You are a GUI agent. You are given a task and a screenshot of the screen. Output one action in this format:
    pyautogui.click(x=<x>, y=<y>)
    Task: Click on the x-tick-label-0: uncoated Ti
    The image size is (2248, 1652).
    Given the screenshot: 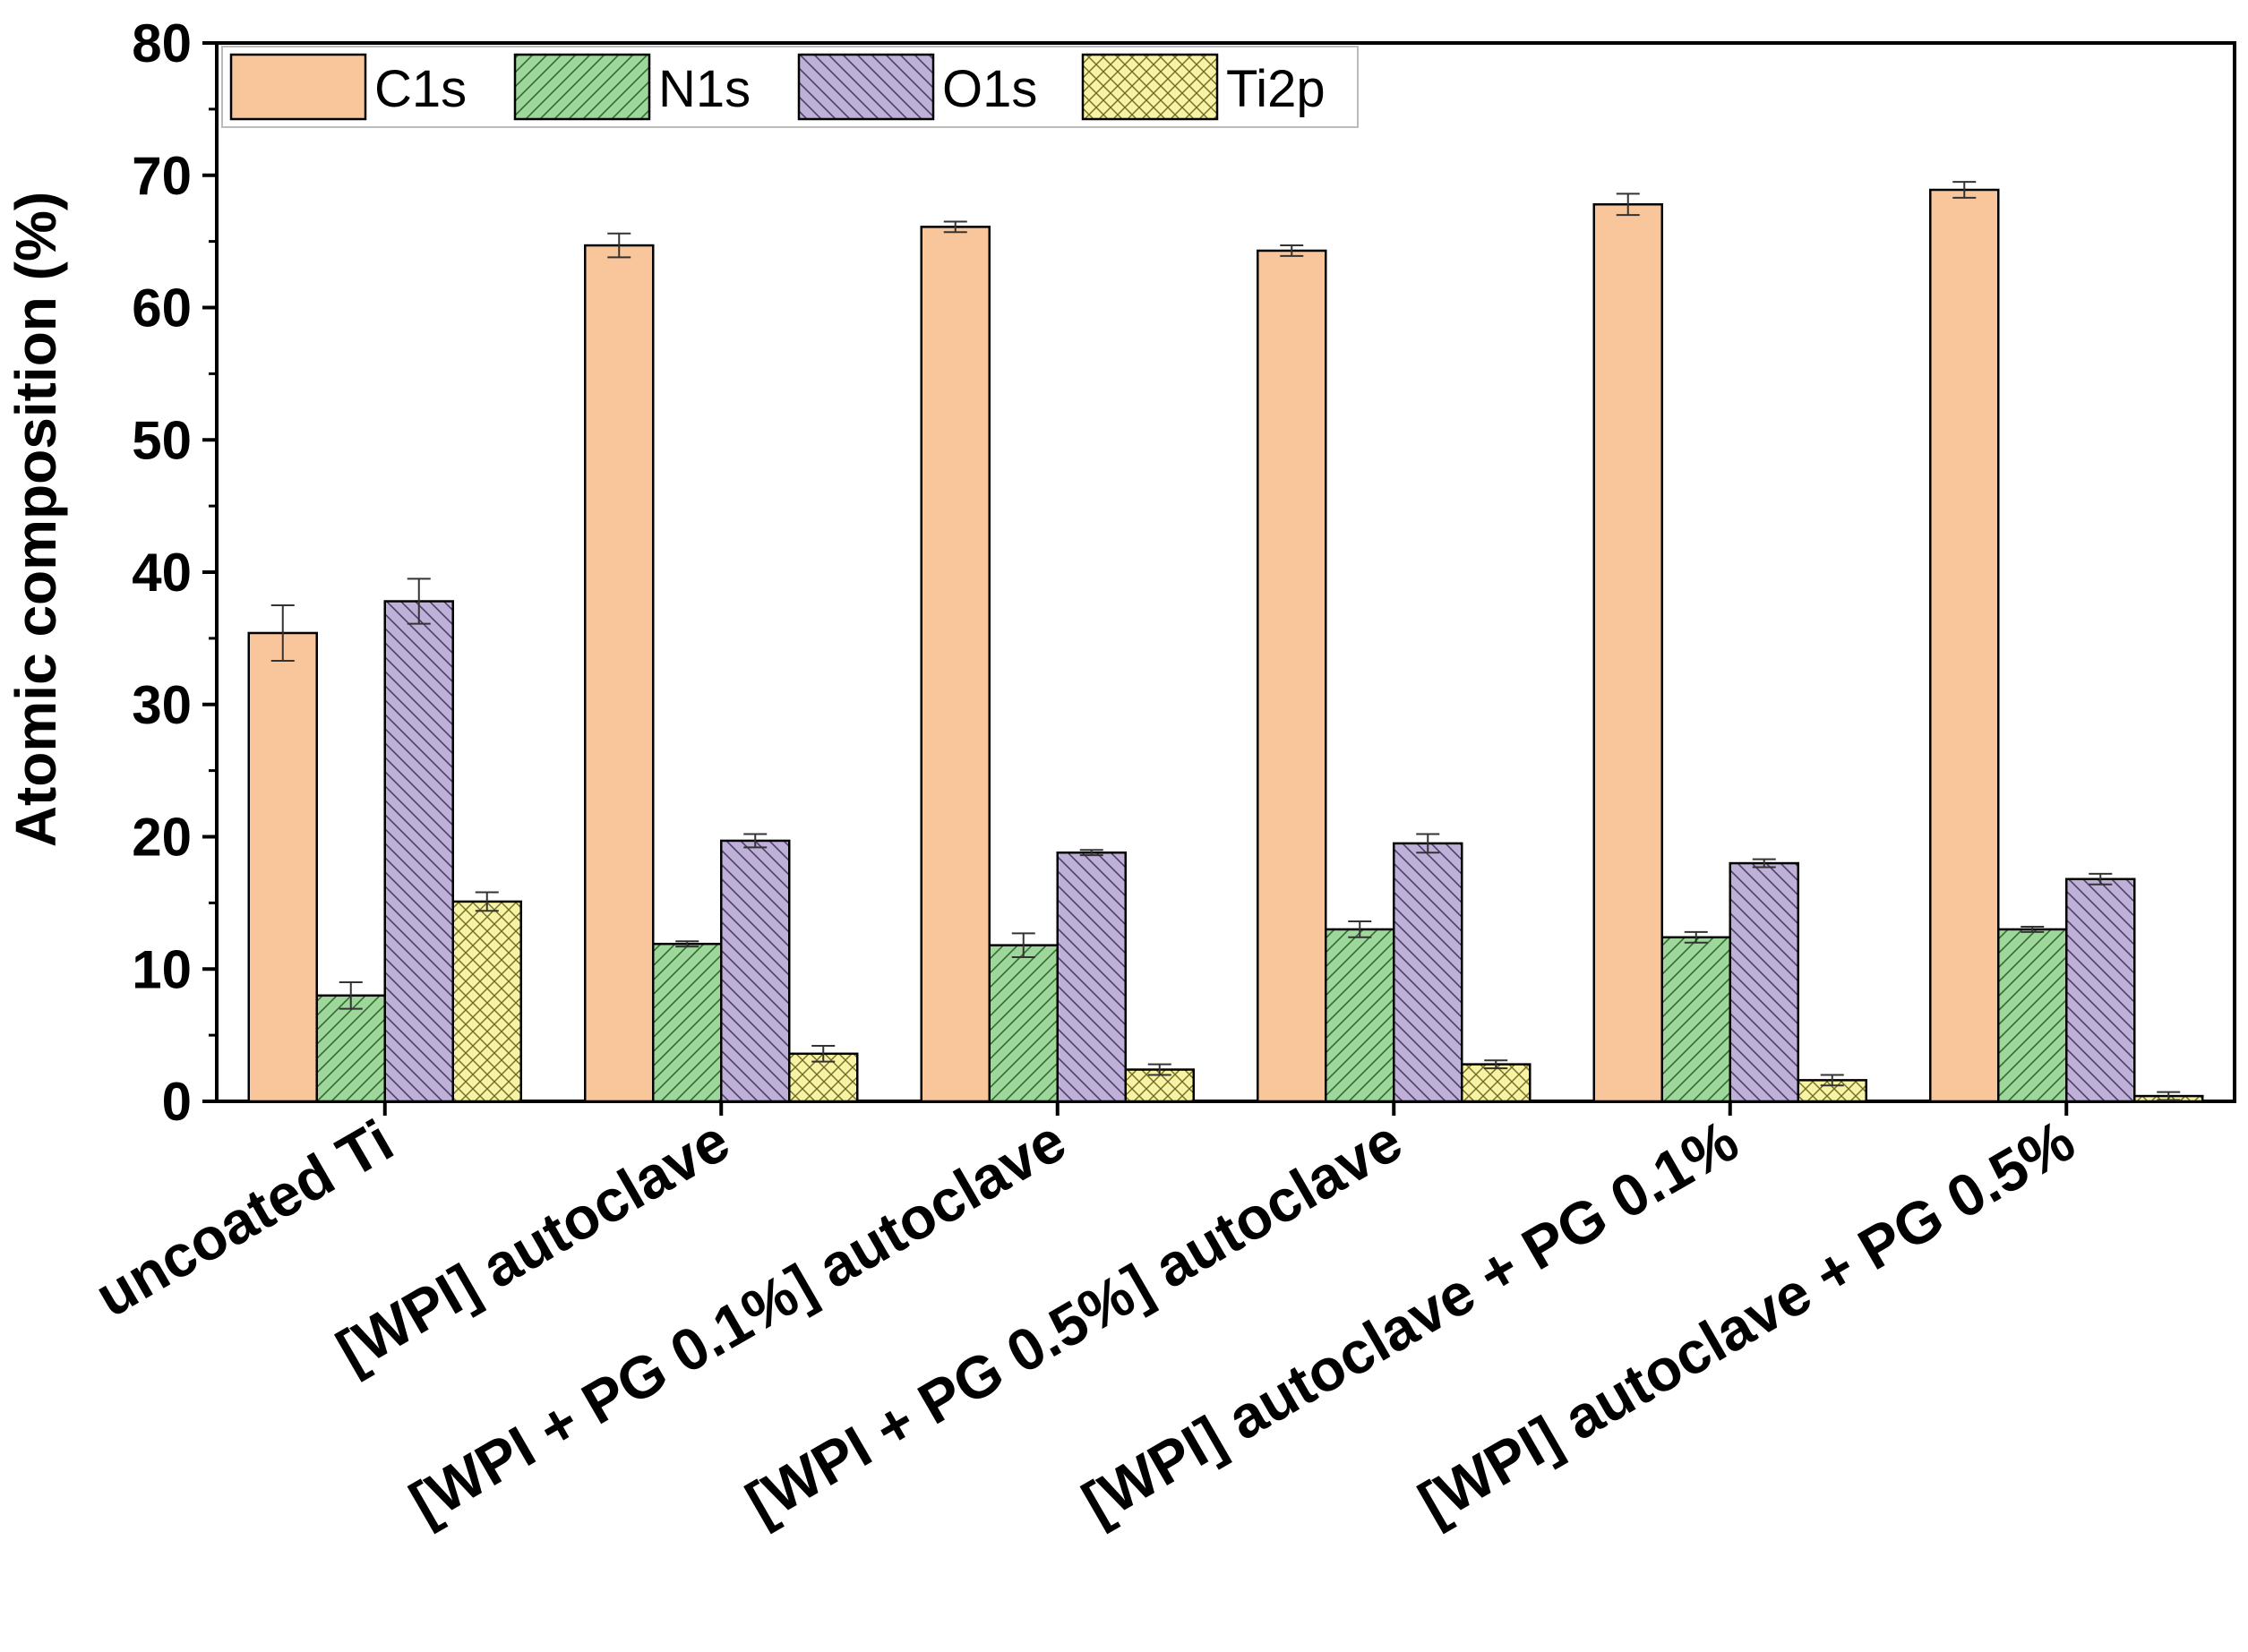 What is the action you would take?
    pyautogui.click(x=244, y=1218)
    